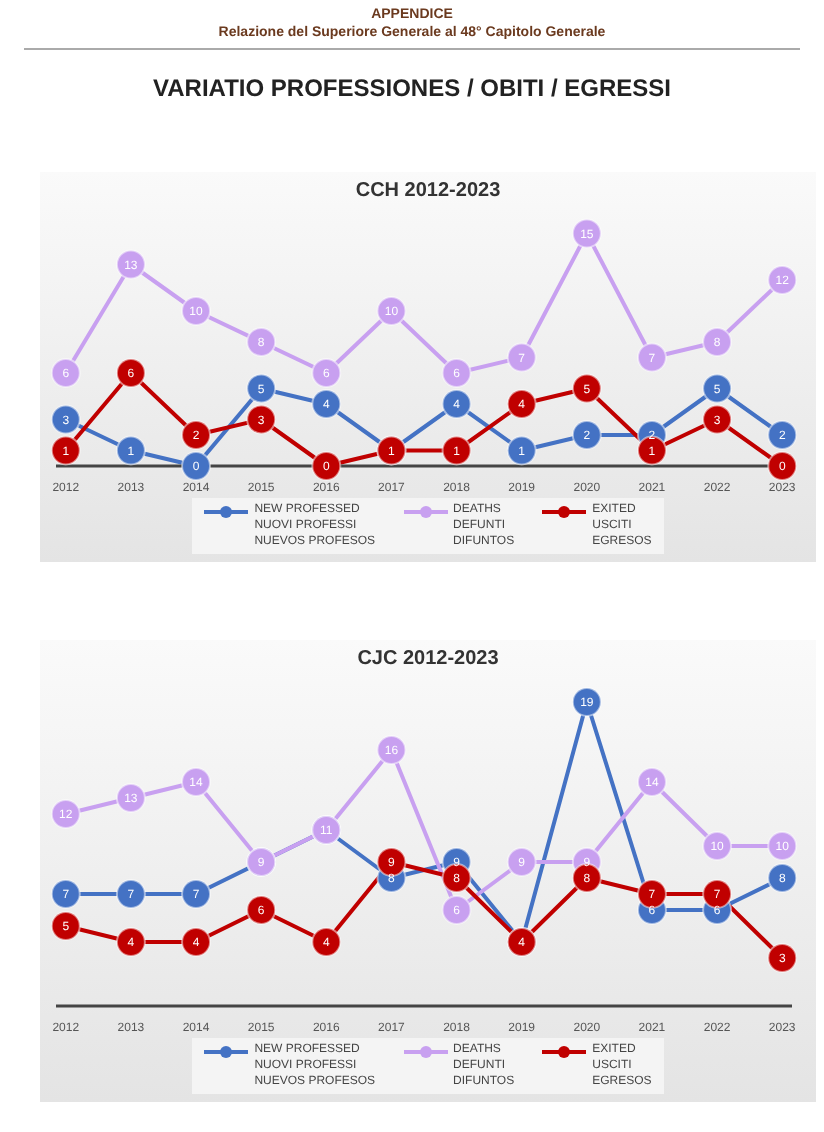  I want to click on chart-title: CJC 2012-2023, so click(428, 659).